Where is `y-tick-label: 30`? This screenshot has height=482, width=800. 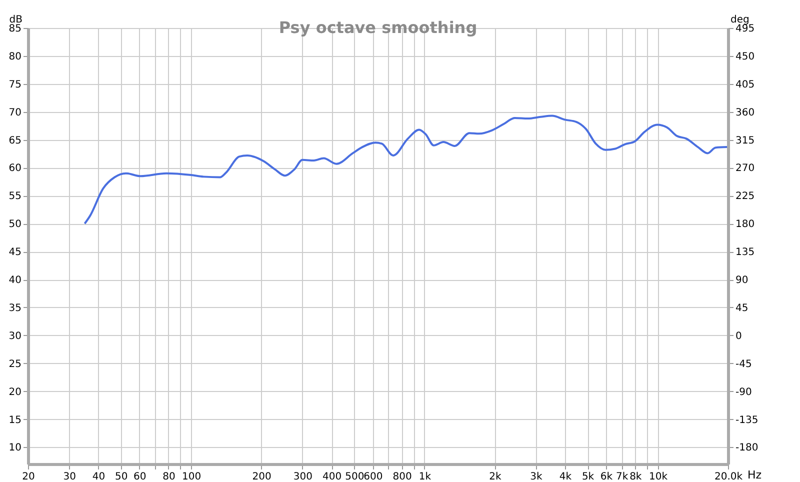
y-tick-label: 30 is located at coordinates (15, 336).